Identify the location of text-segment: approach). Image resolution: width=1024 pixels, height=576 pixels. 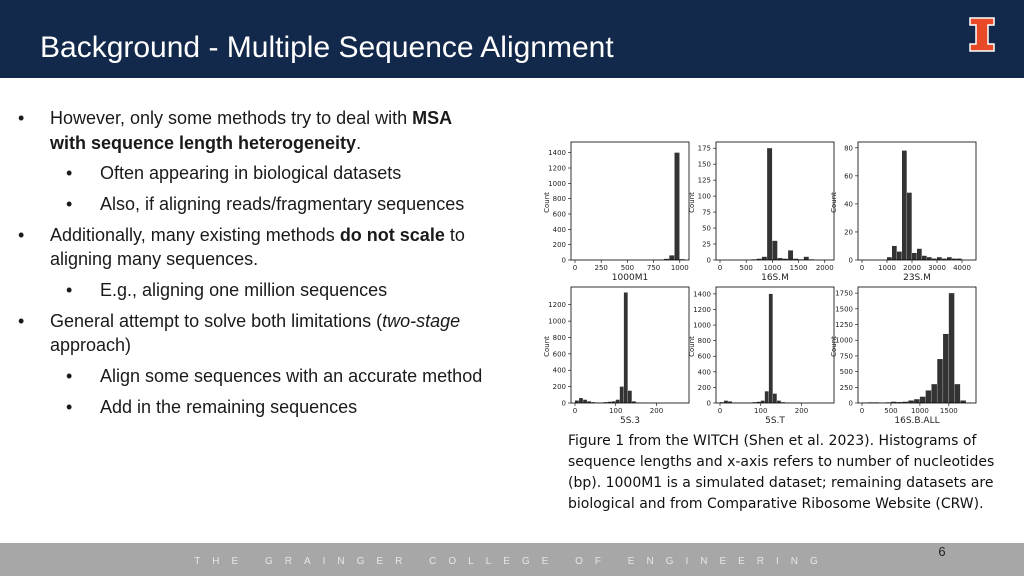
(90, 345).